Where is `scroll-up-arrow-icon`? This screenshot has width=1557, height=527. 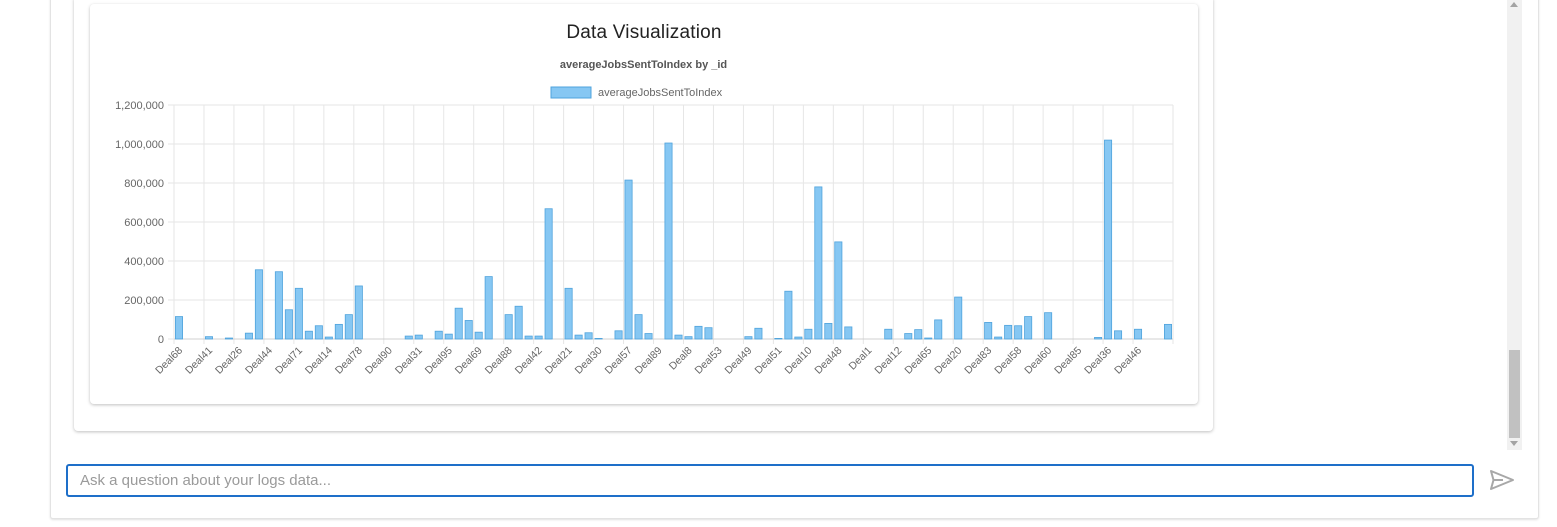 scroll-up-arrow-icon is located at coordinates (1514, 4).